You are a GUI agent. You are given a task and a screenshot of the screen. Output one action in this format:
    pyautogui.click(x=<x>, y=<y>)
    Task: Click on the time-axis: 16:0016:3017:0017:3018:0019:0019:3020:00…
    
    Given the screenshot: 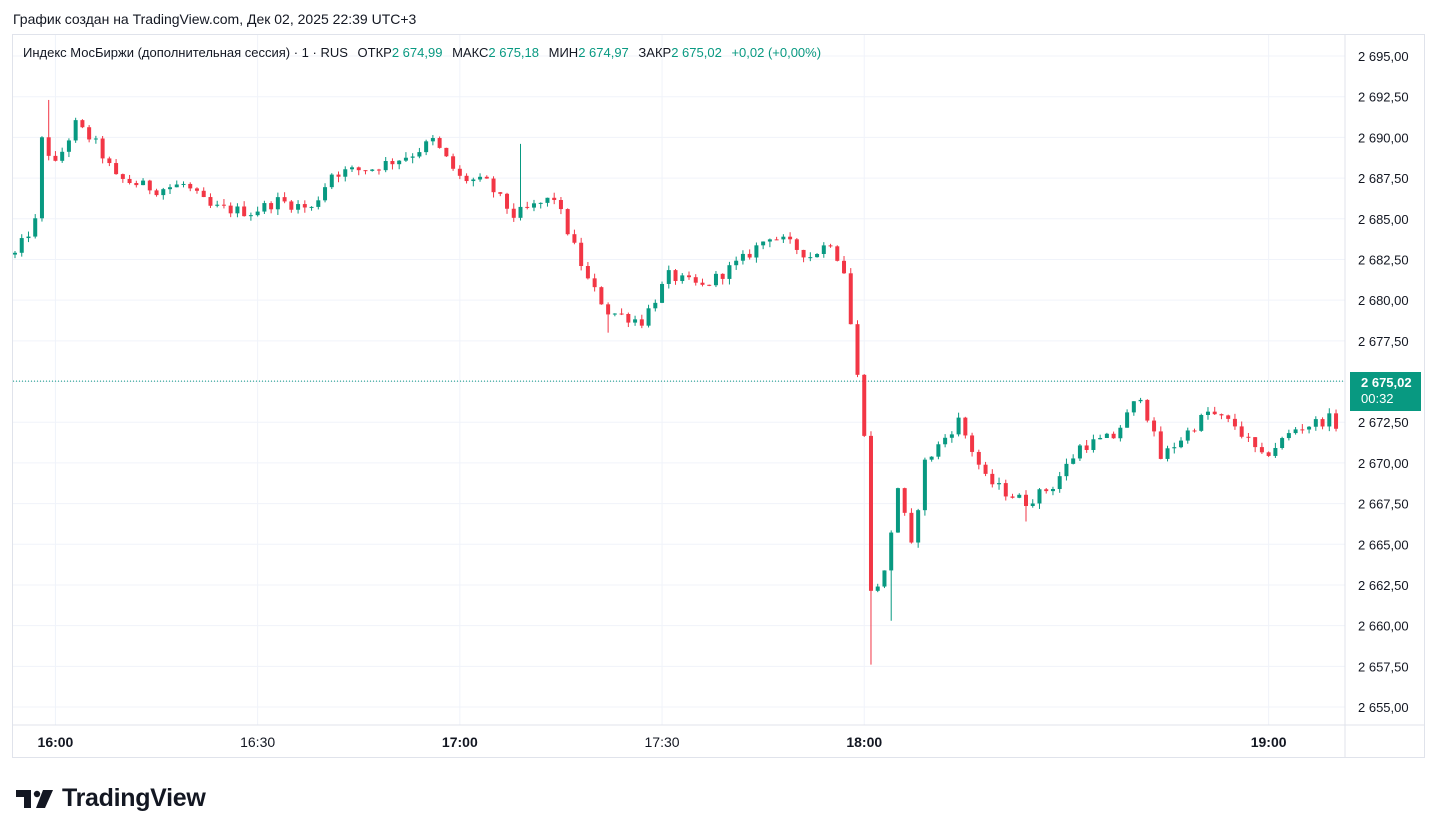 What is the action you would take?
    pyautogui.click(x=725, y=737)
    